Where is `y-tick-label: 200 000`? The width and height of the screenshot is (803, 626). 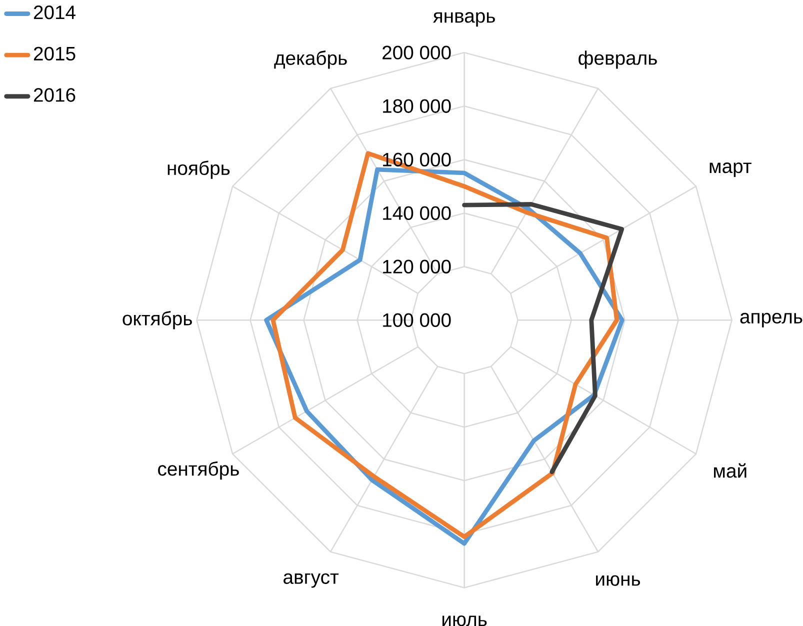
y-tick-label: 200 000 is located at coordinates (416, 53).